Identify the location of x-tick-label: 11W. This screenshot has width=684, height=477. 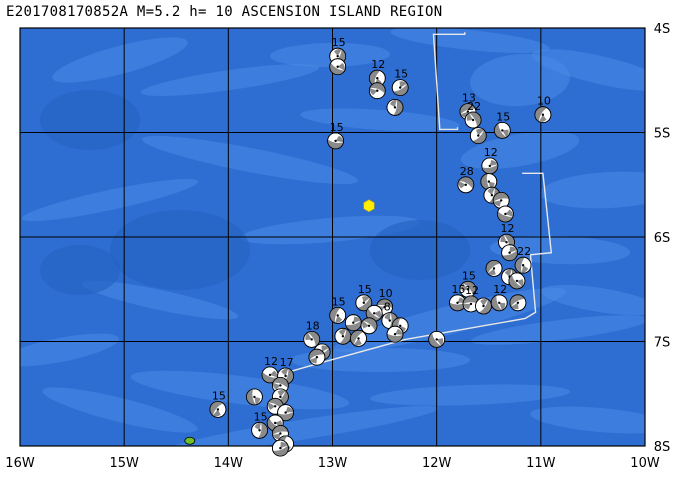
(541, 463).